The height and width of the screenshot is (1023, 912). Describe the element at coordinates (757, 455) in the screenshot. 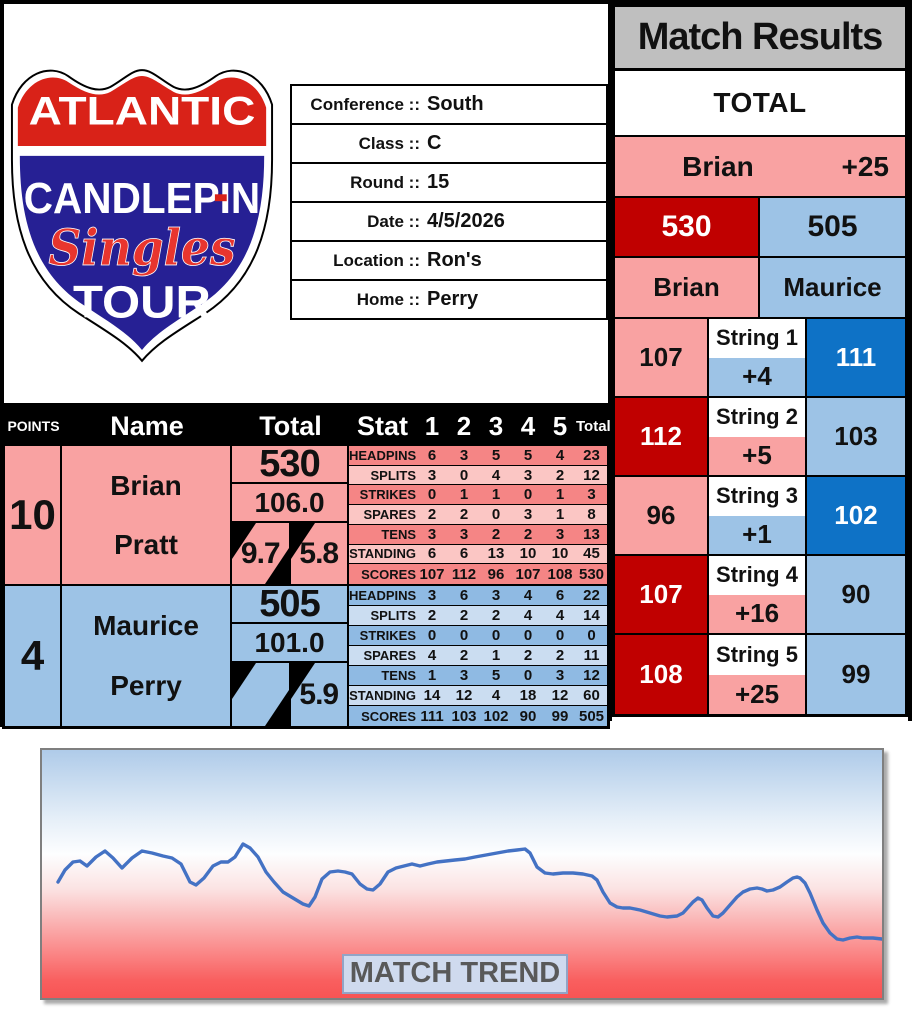

I see `string-margin: +5` at that location.